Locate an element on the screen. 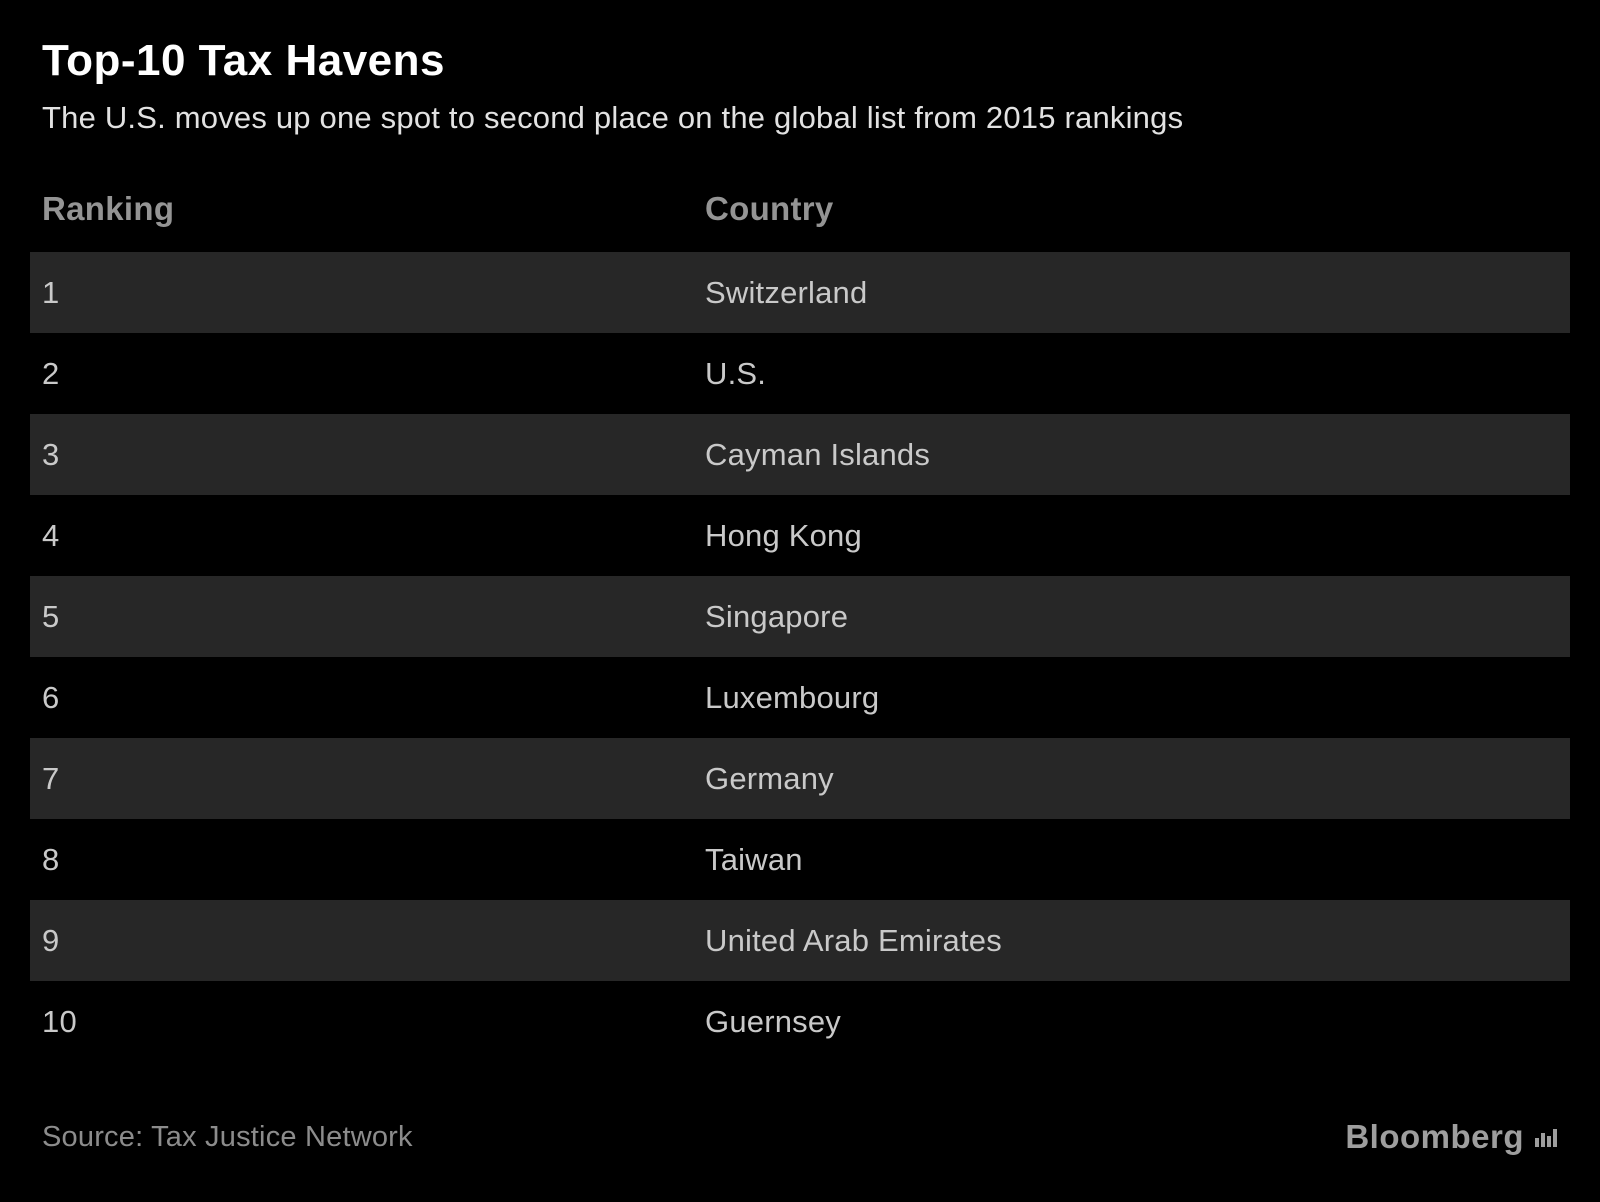 The width and height of the screenshot is (1600, 1202). country-cell: Germany is located at coordinates (769, 778).